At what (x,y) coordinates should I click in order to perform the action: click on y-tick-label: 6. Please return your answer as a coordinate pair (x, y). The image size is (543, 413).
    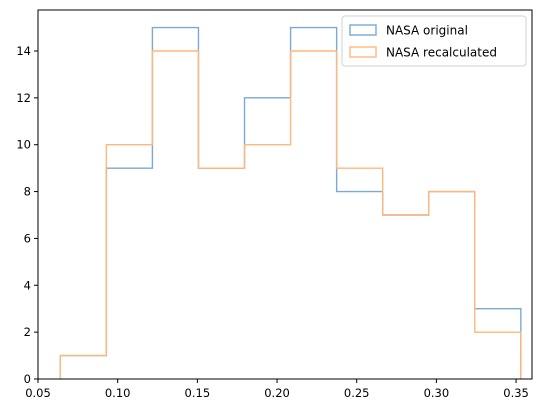
    Looking at the image, I should click on (27, 238).